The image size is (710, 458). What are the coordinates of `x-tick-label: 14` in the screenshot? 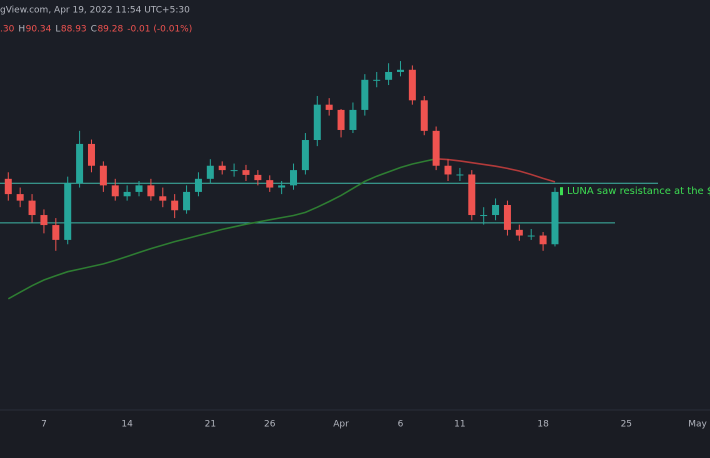 It's located at (127, 425).